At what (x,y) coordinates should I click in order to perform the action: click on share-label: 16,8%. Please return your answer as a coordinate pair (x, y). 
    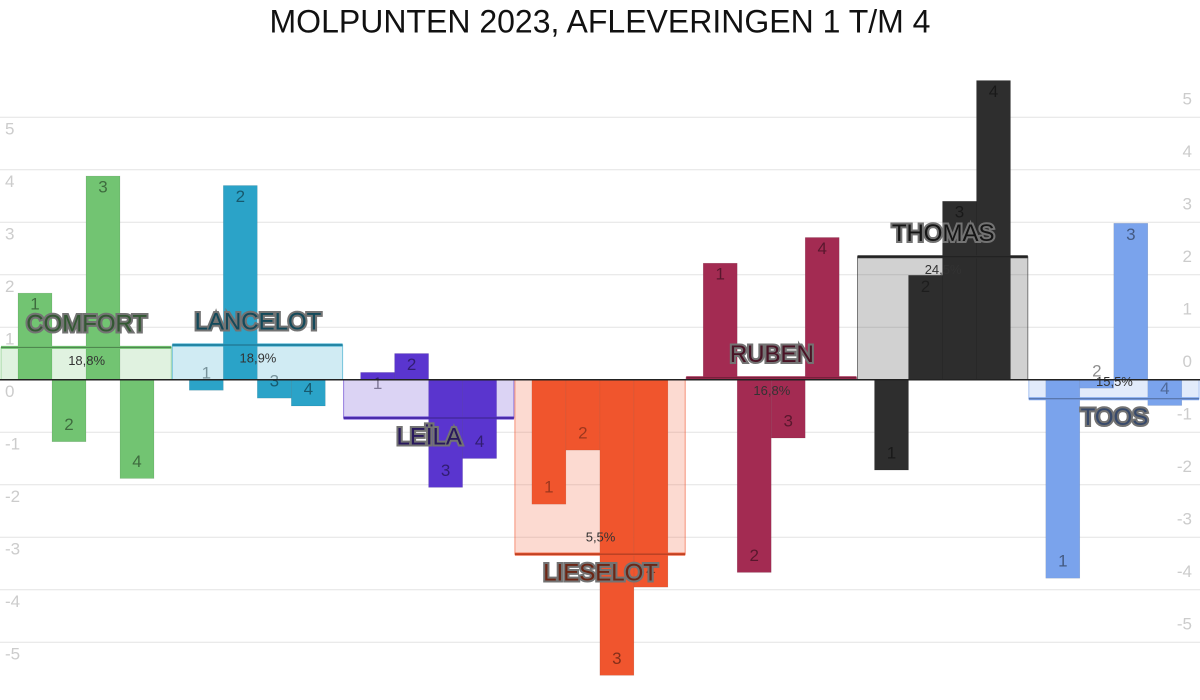
    Looking at the image, I should click on (771, 390).